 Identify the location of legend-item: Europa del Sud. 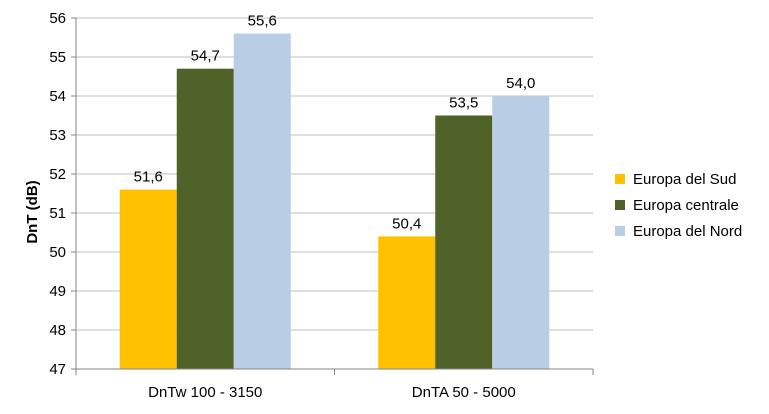
(678, 179).